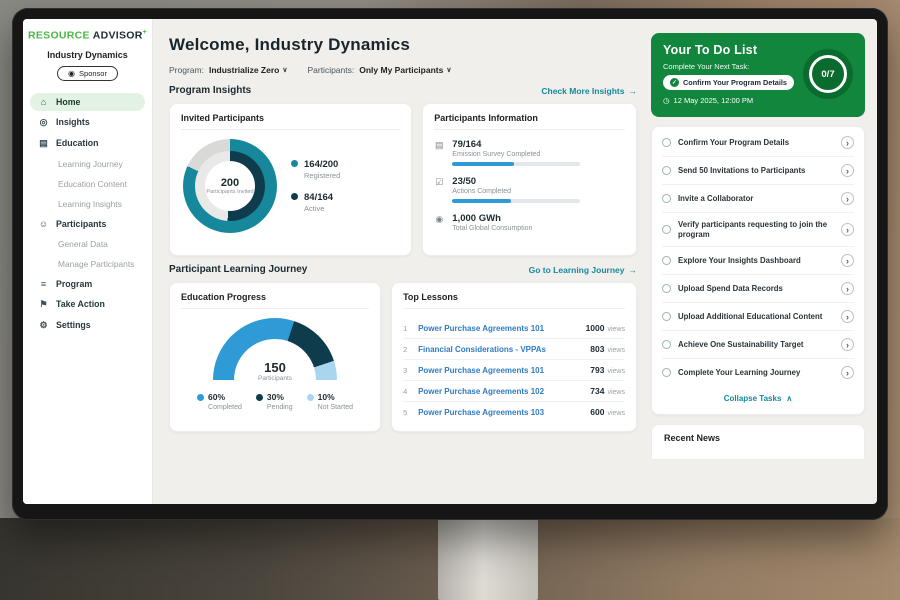  I want to click on education-icon: ▤, so click(43, 142).